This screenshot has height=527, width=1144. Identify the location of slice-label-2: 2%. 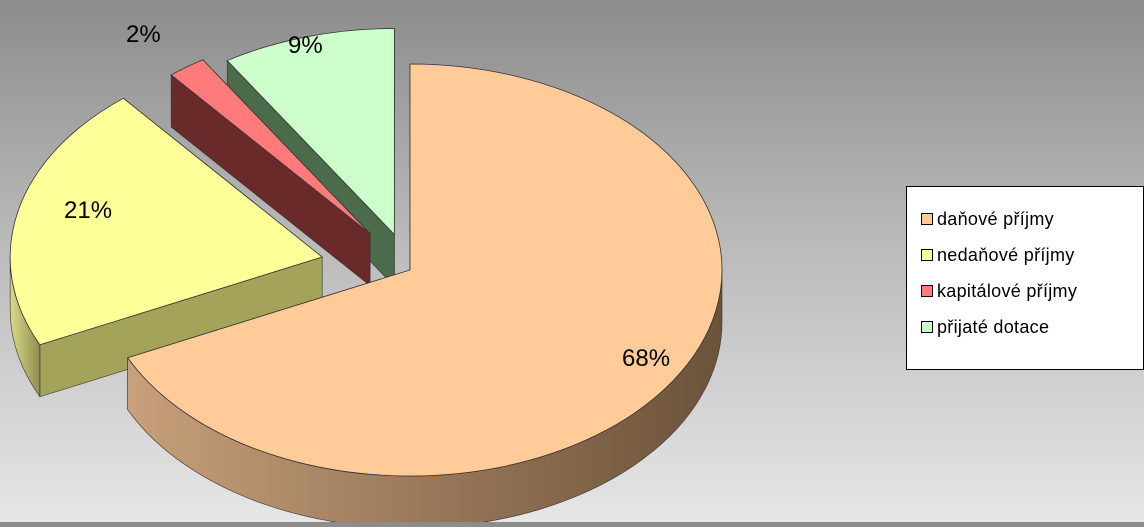
(143, 34).